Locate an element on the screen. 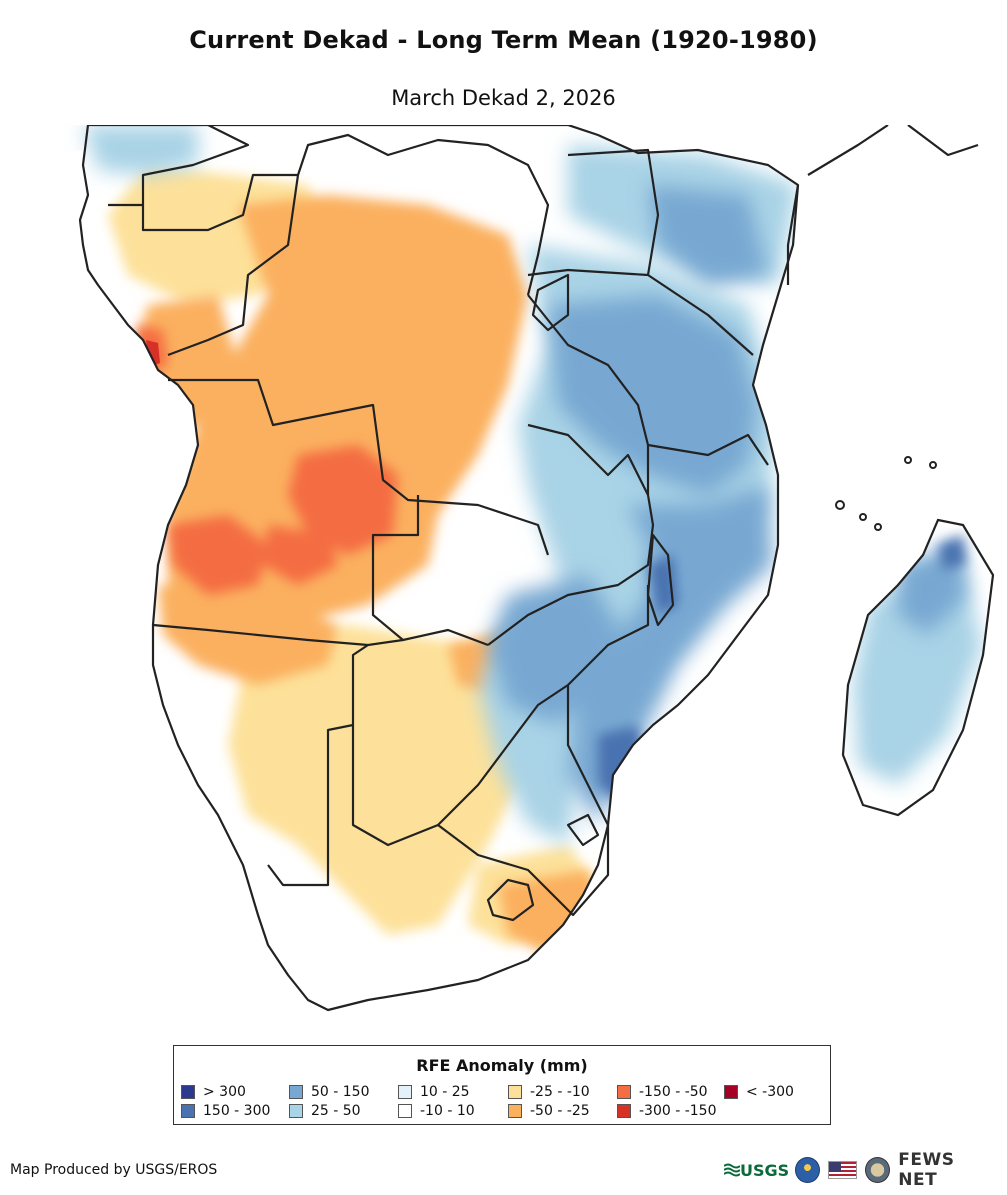 This screenshot has width=1007, height=1195. comoros-islands is located at coordinates (886, 493).